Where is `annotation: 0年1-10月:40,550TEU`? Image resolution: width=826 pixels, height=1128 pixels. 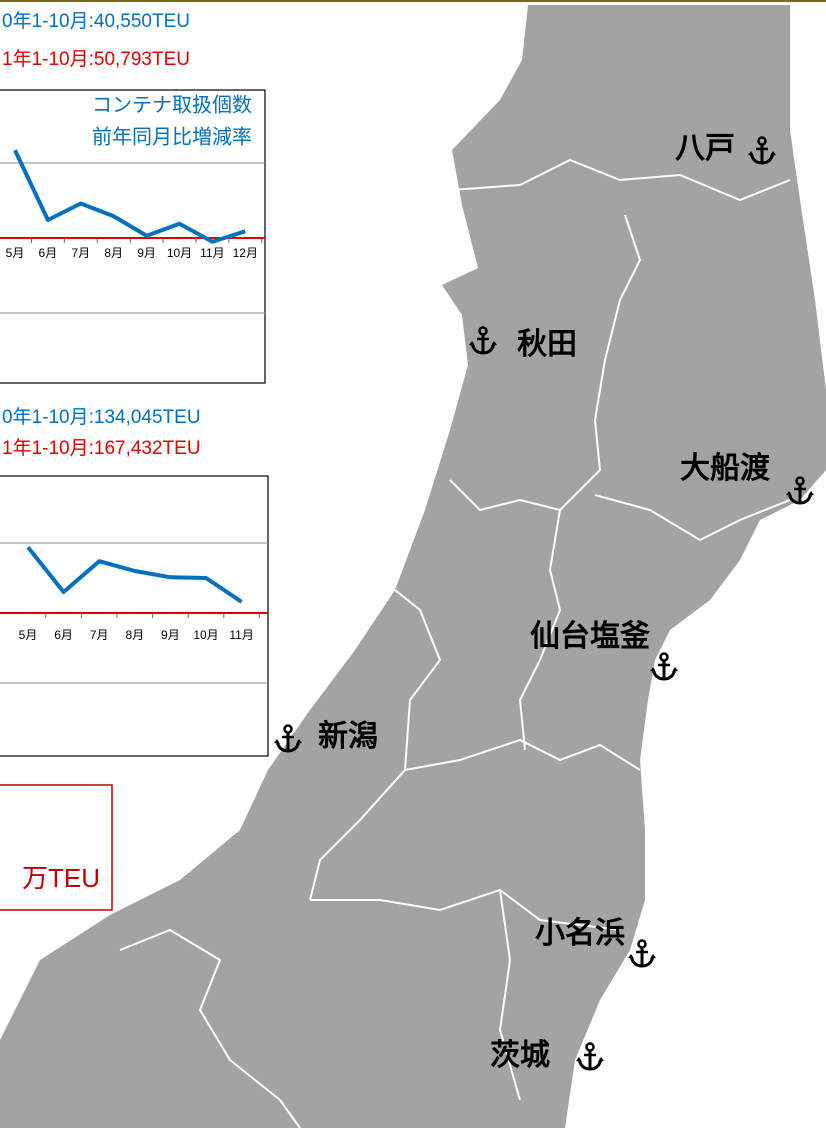
annotation: 0年1-10月:40,550TEU is located at coordinates (96, 21).